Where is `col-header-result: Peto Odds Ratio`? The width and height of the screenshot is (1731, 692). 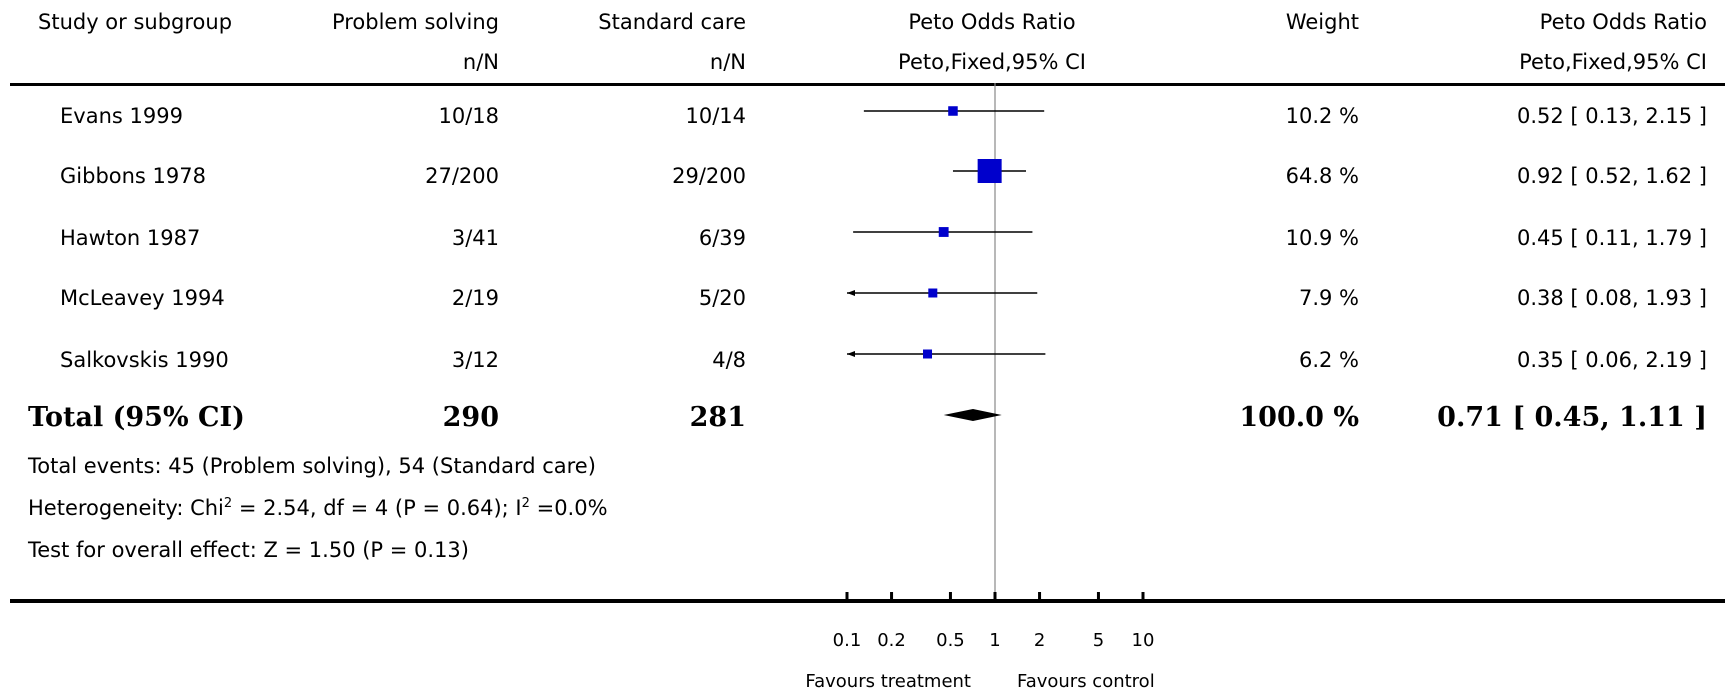
col-header-result: Peto Odds Ratio is located at coordinates (1623, 22).